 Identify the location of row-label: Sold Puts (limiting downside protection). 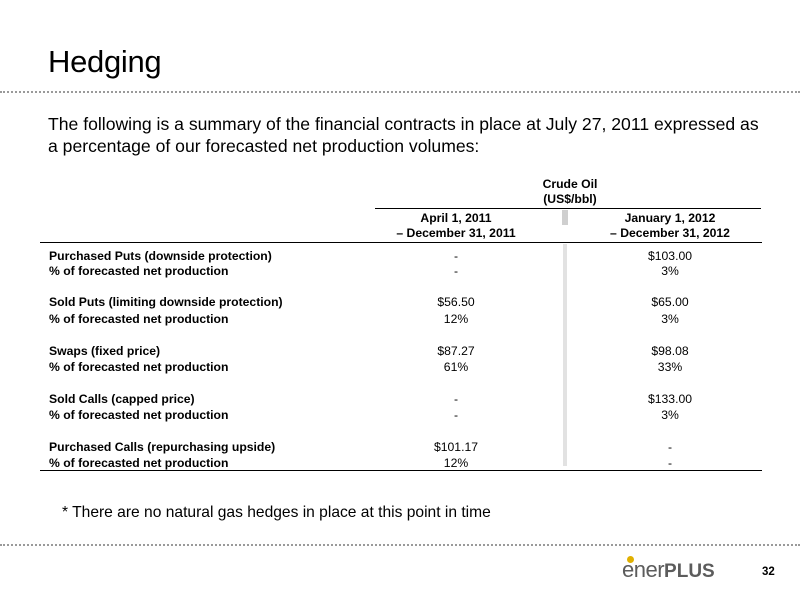
(166, 302).